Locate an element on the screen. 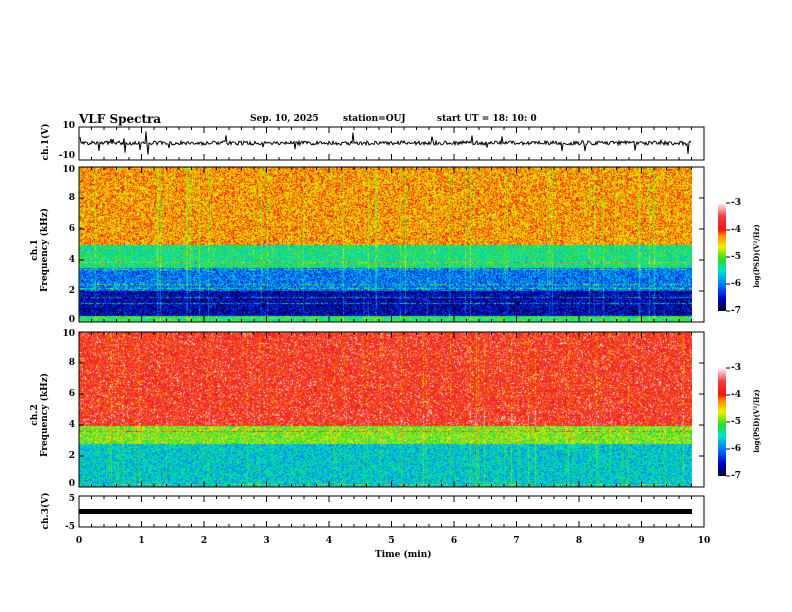  ch1-spec-ylabel-main: Frequency (kHz) is located at coordinates (45, 250).